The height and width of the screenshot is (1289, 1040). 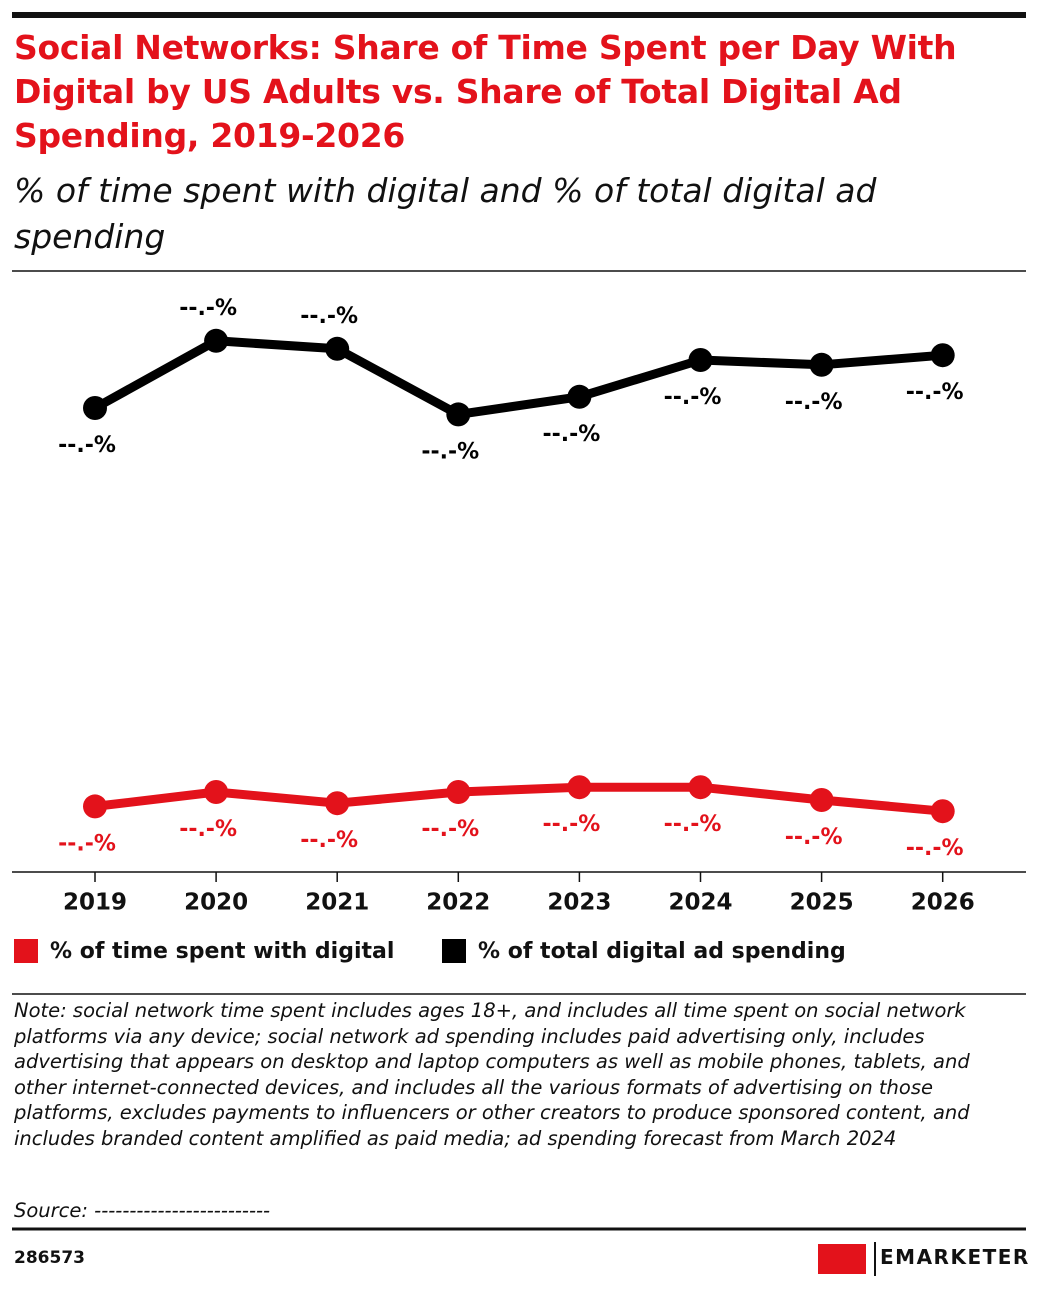 I want to click on brand: EMARKETER, so click(x=955, y=1257).